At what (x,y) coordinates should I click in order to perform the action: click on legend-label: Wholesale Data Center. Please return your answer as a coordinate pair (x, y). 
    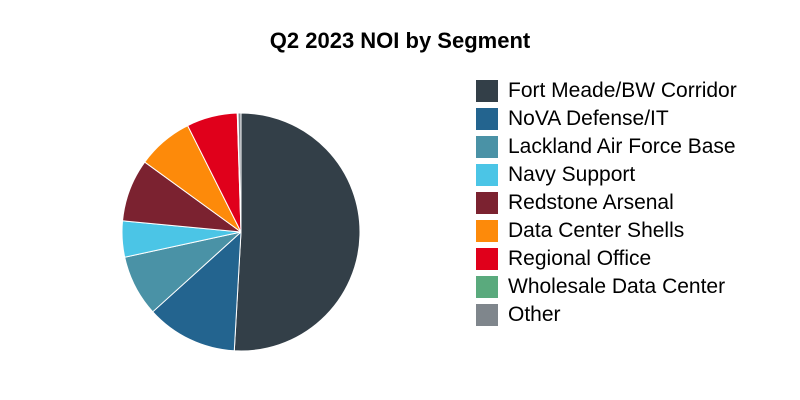
    Looking at the image, I should click on (617, 286).